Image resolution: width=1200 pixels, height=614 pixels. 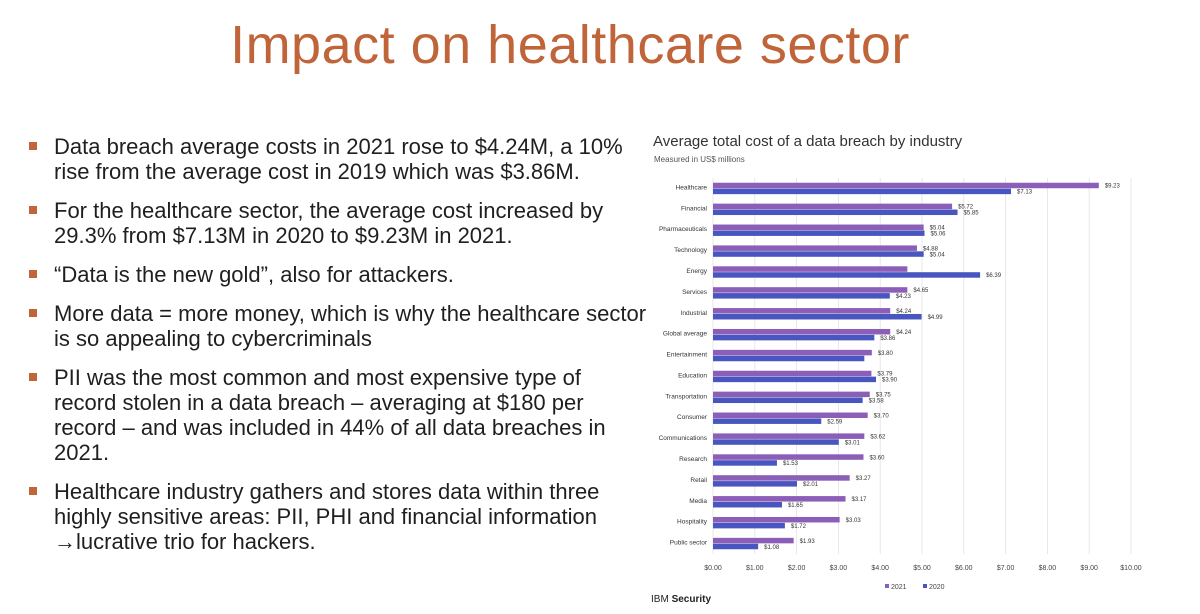 I want to click on data-label: $5.06, so click(x=939, y=234).